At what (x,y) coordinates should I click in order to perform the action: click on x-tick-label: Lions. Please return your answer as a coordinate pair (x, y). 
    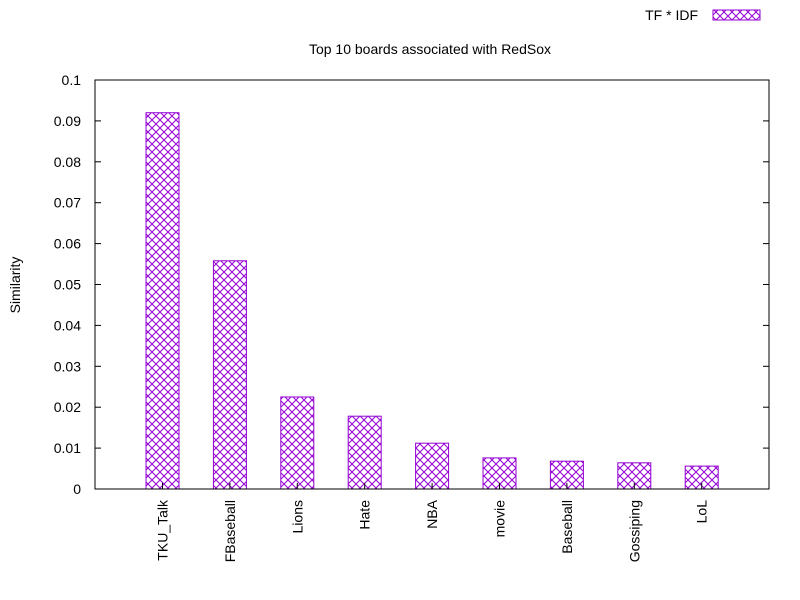
    Looking at the image, I should click on (297, 516).